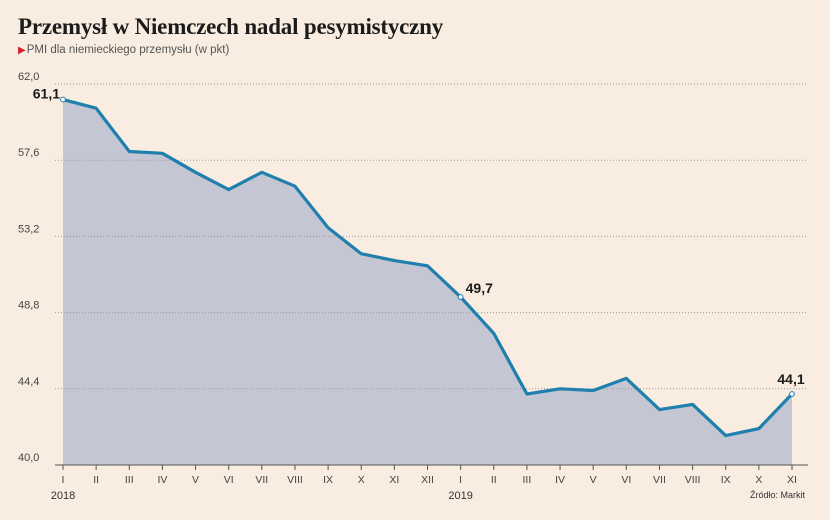  I want to click on x-tick-label: XII, so click(427, 480).